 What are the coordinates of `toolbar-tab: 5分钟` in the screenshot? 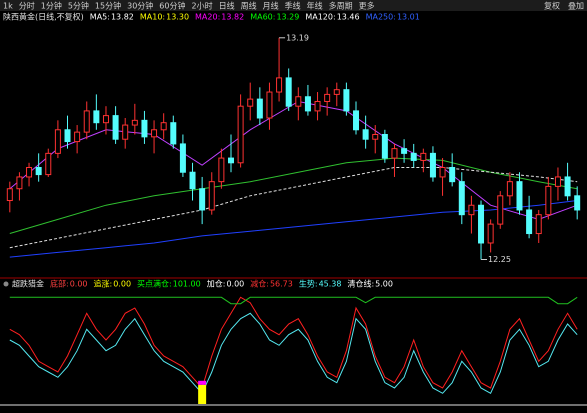 It's located at (78, 6).